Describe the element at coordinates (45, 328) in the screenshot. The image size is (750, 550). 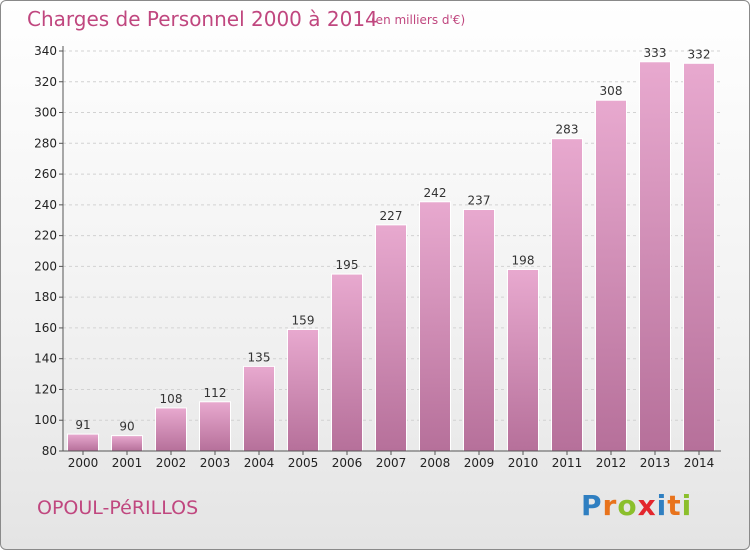
I see `y-tick-label: 160` at that location.